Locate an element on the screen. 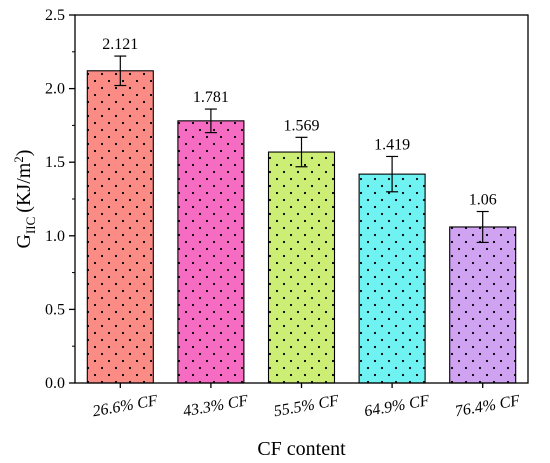 The width and height of the screenshot is (550, 463). x-axis: 26.6% CF 43.3% CF 55.5% CF 64.9% CF 76.4% CF is located at coordinates (306, 401).